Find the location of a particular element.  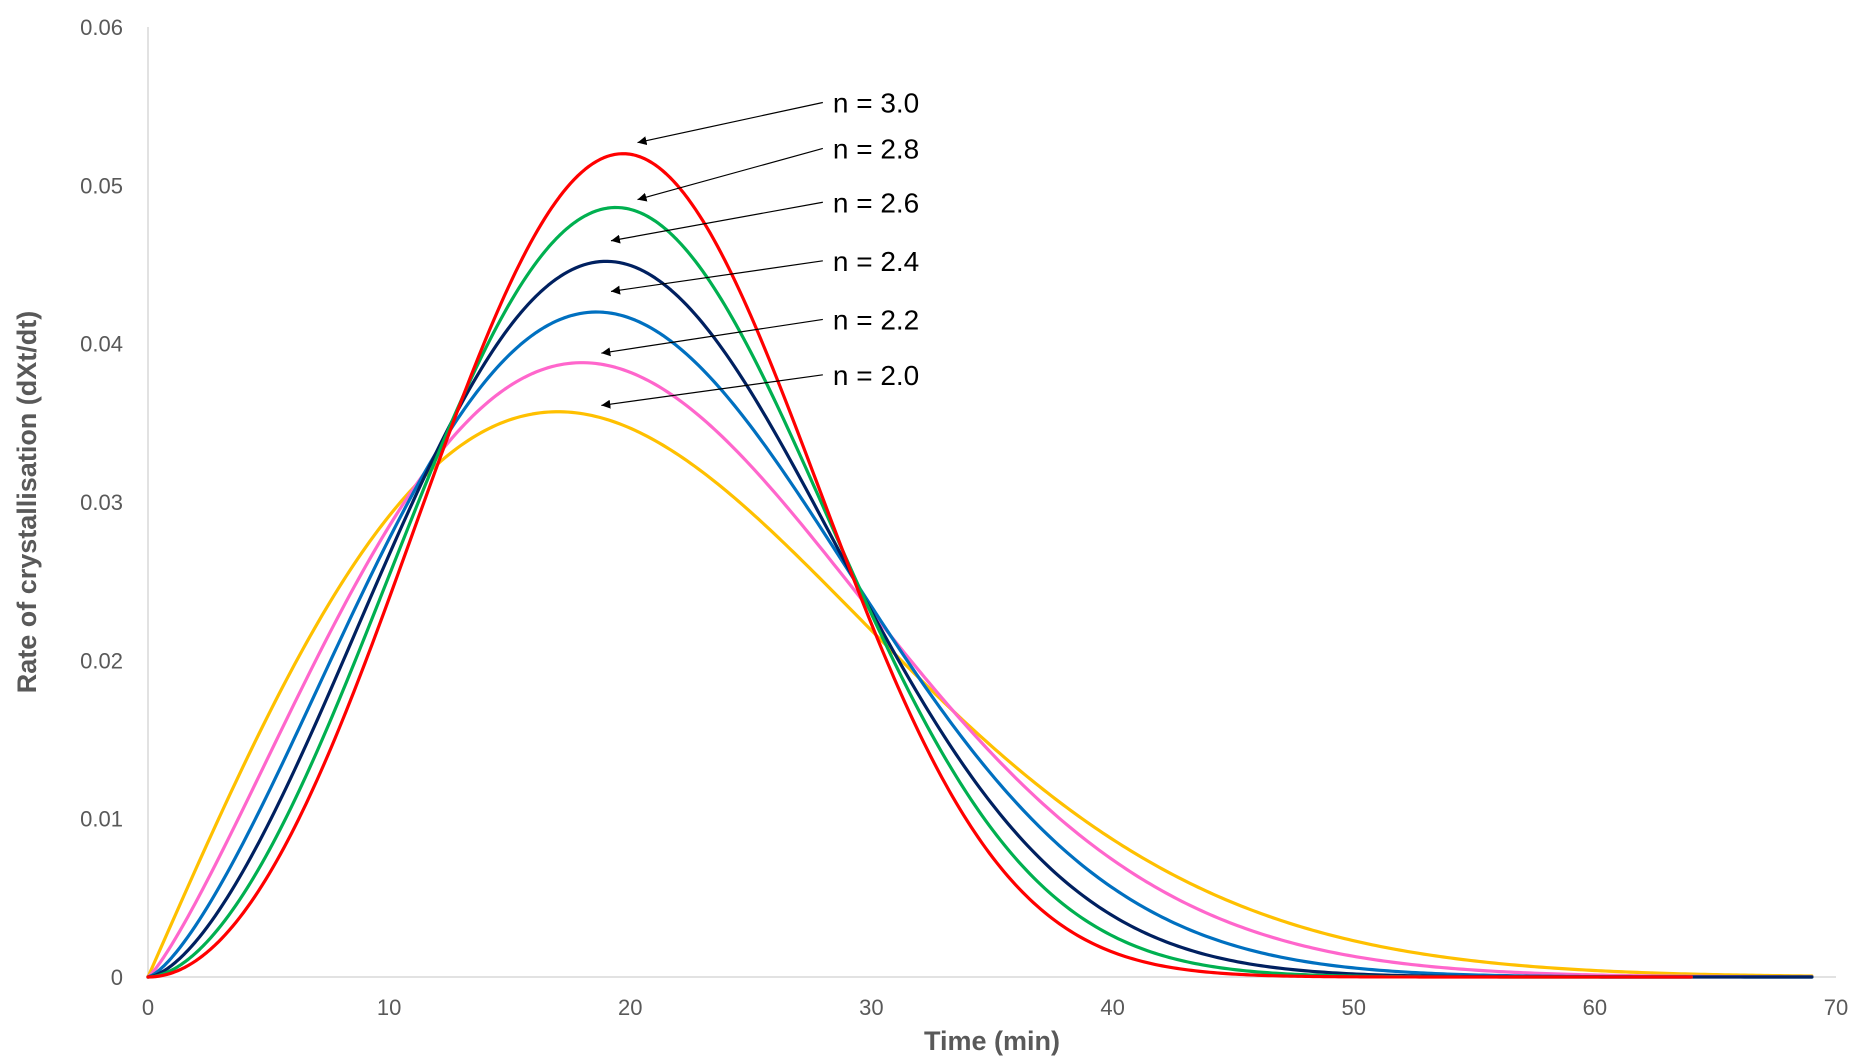

annotation-label: n = 2.2 is located at coordinates (876, 319).